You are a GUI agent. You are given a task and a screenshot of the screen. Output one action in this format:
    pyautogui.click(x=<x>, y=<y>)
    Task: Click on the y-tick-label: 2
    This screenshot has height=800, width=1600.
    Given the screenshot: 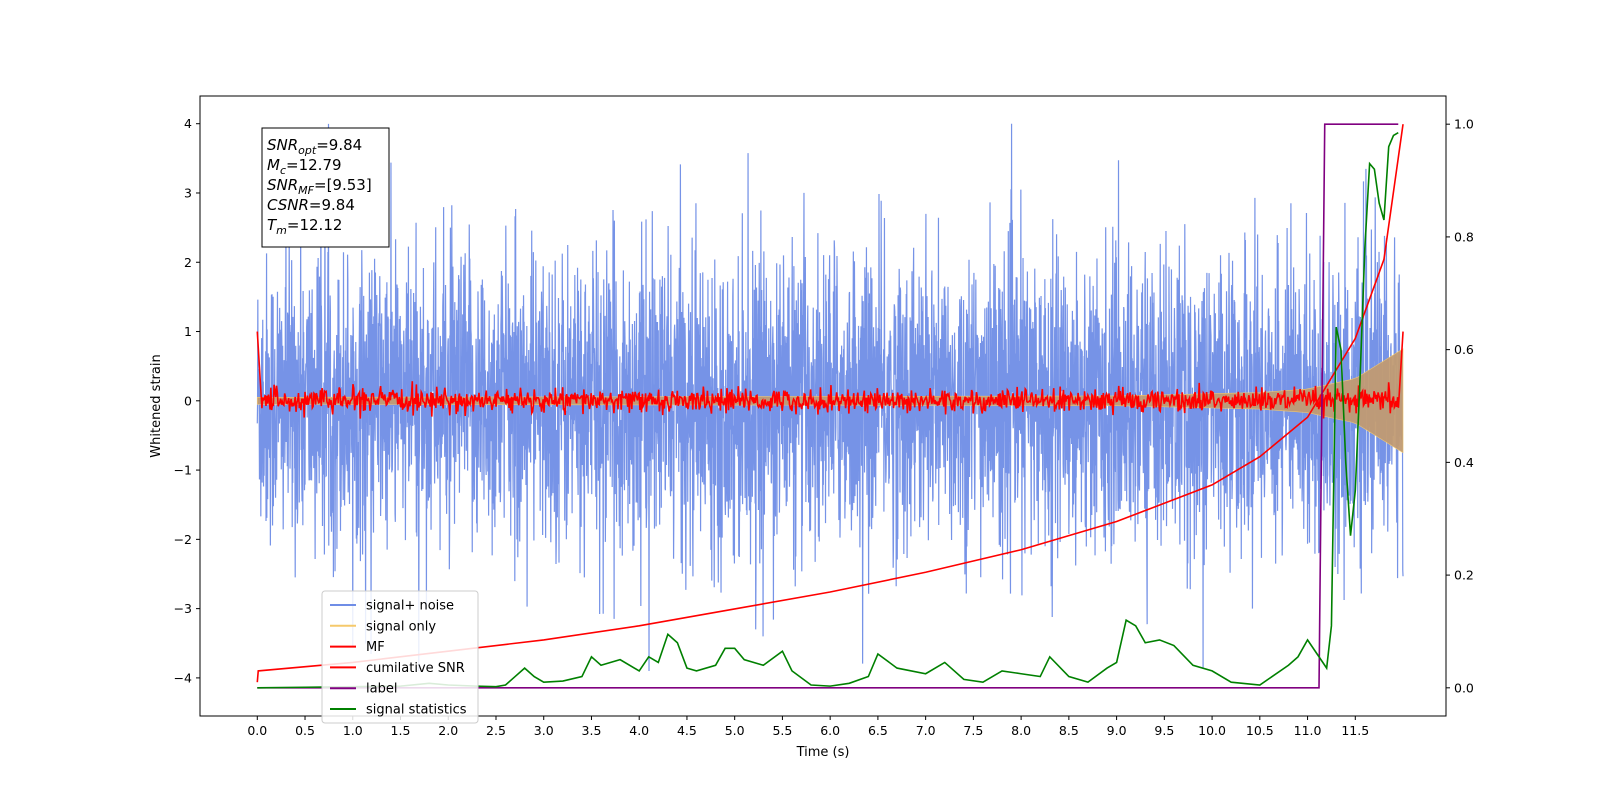 What is the action you would take?
    pyautogui.click(x=188, y=262)
    